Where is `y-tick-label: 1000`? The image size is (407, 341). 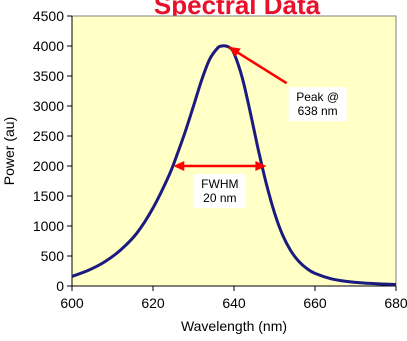 y-tick-label: 1000 is located at coordinates (48, 226).